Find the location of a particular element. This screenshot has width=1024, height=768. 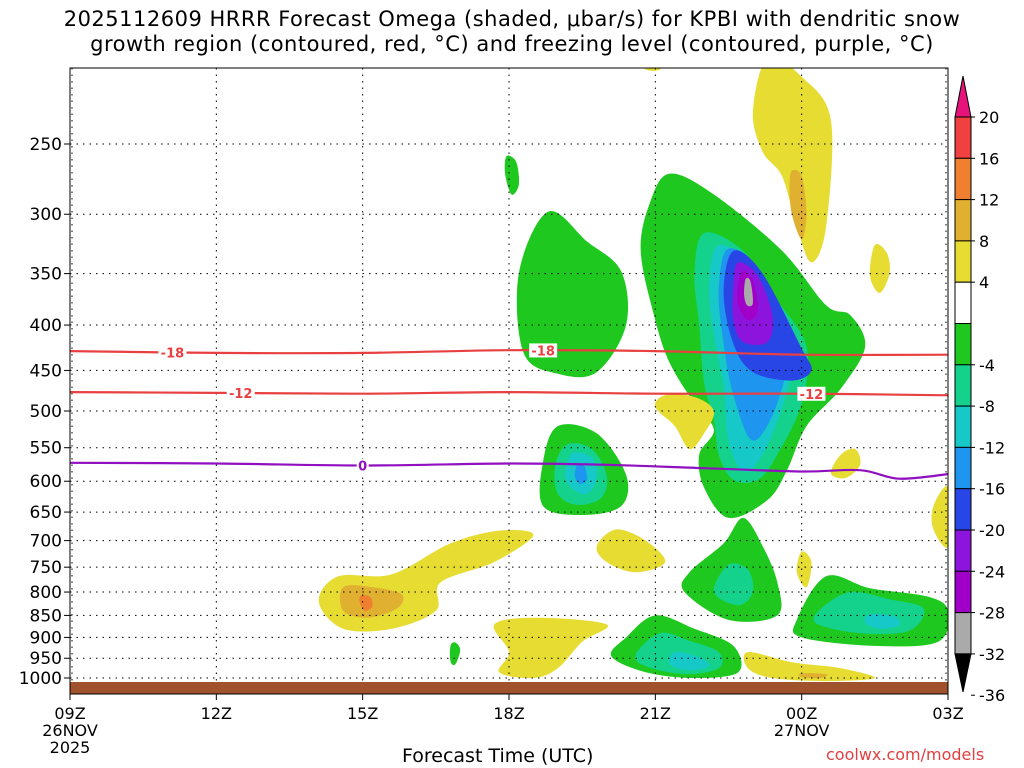

colorbar-under-arrow is located at coordinates (963, 673).